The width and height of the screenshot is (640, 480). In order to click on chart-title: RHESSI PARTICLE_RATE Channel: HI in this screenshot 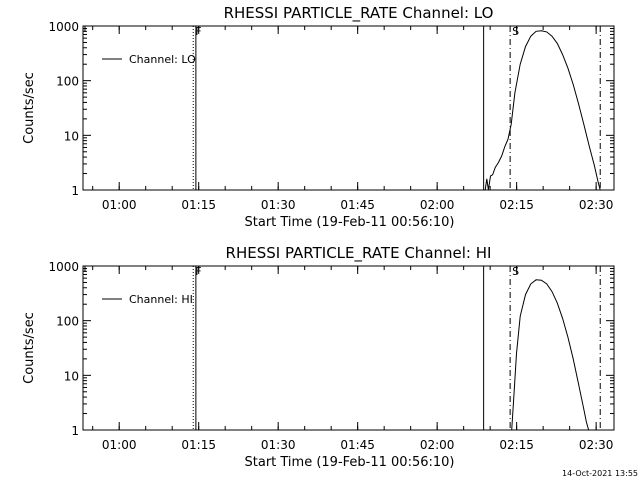, I will do `click(359, 253)`.